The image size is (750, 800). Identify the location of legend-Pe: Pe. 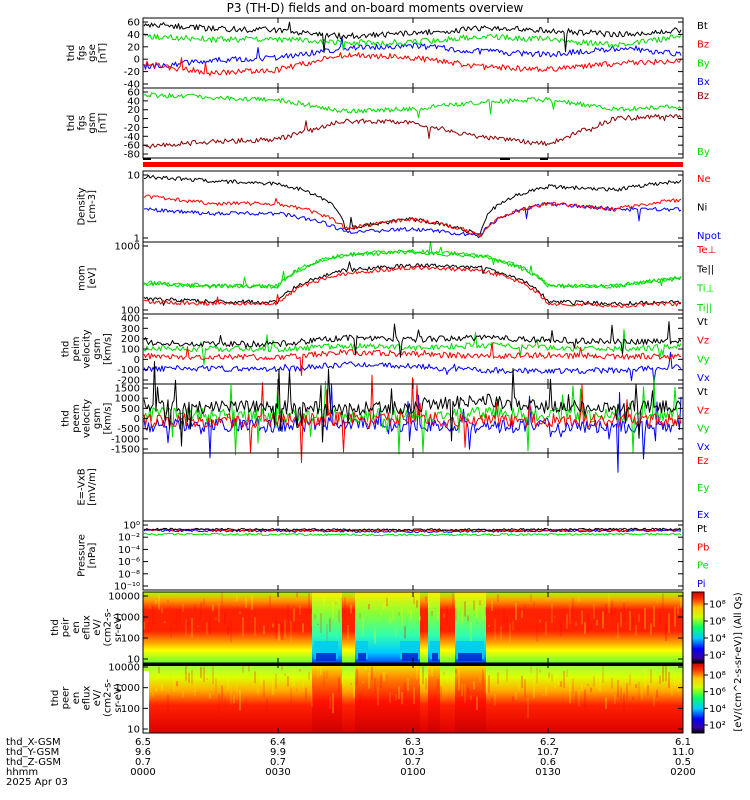
(703, 566).